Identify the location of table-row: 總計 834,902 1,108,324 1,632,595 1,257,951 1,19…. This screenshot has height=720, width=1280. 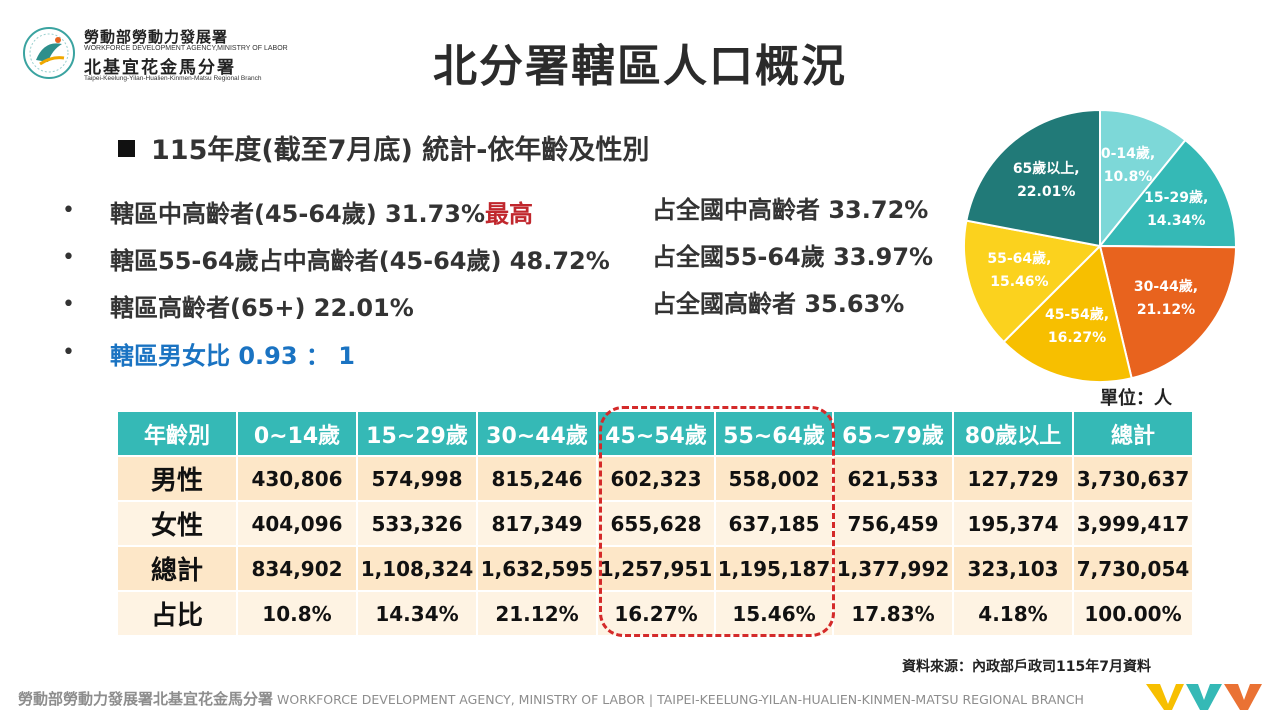
(655, 569).